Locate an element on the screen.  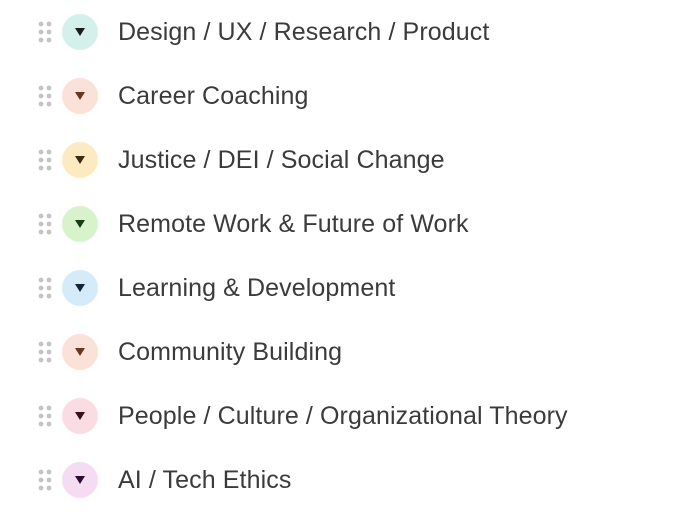
list-item: Career Coaching is located at coordinates (348, 96).